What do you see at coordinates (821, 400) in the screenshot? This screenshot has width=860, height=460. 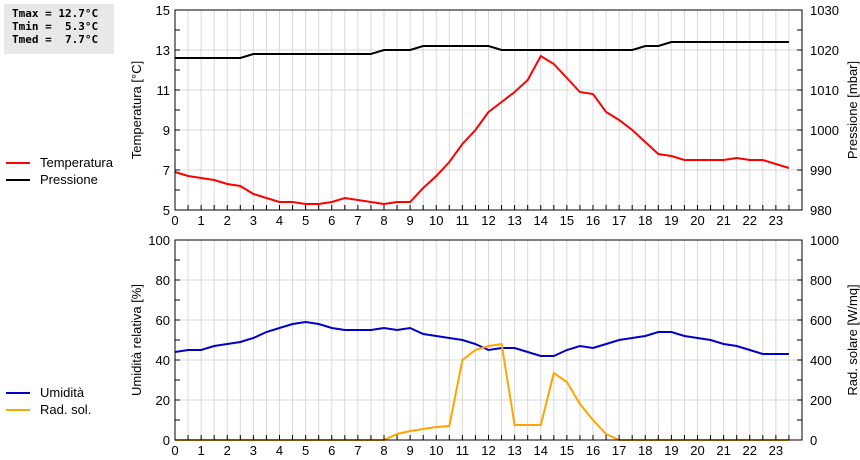 I see `svg-text: 200` at bounding box center [821, 400].